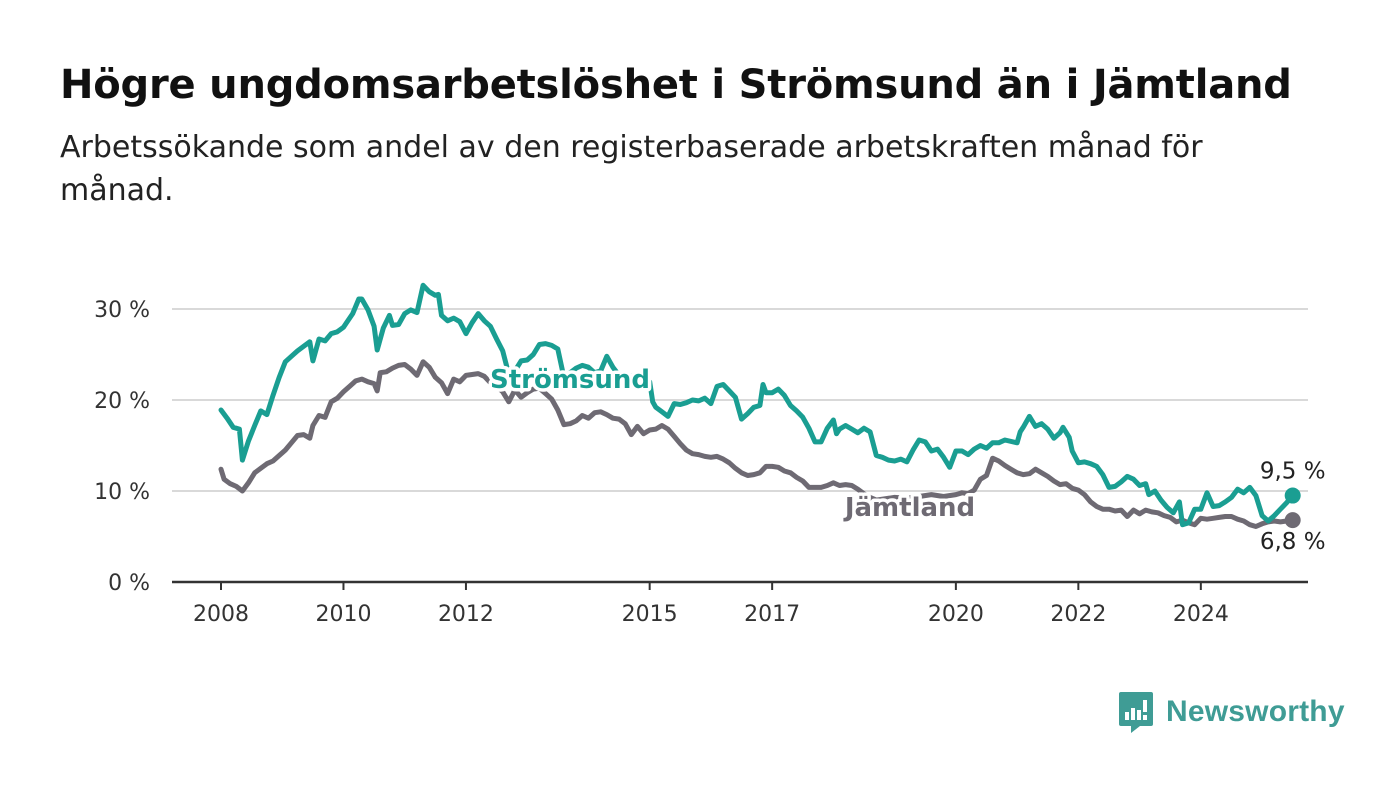 The width and height of the screenshot is (1400, 794). What do you see at coordinates (570, 380) in the screenshot?
I see `series-name-label: Strömsund` at bounding box center [570, 380].